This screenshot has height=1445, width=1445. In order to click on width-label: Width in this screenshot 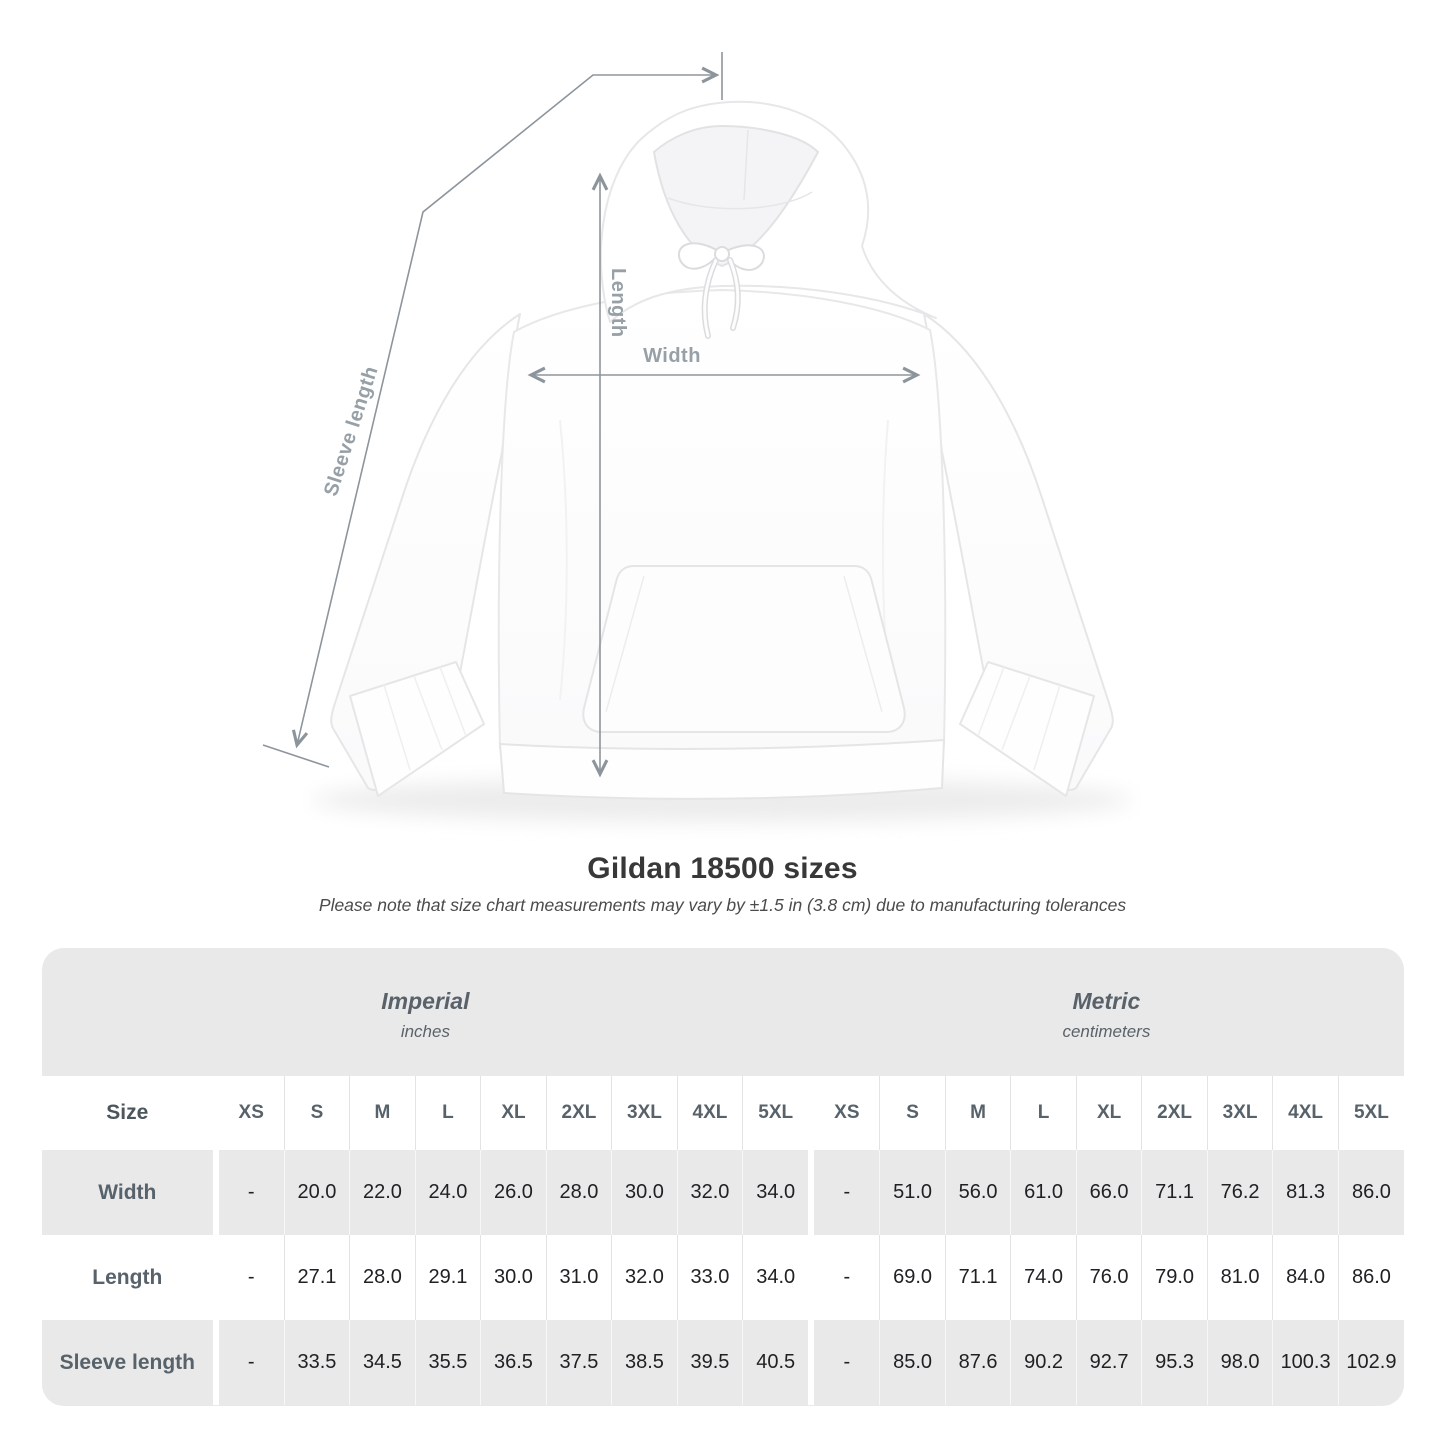, I will do `click(672, 356)`.